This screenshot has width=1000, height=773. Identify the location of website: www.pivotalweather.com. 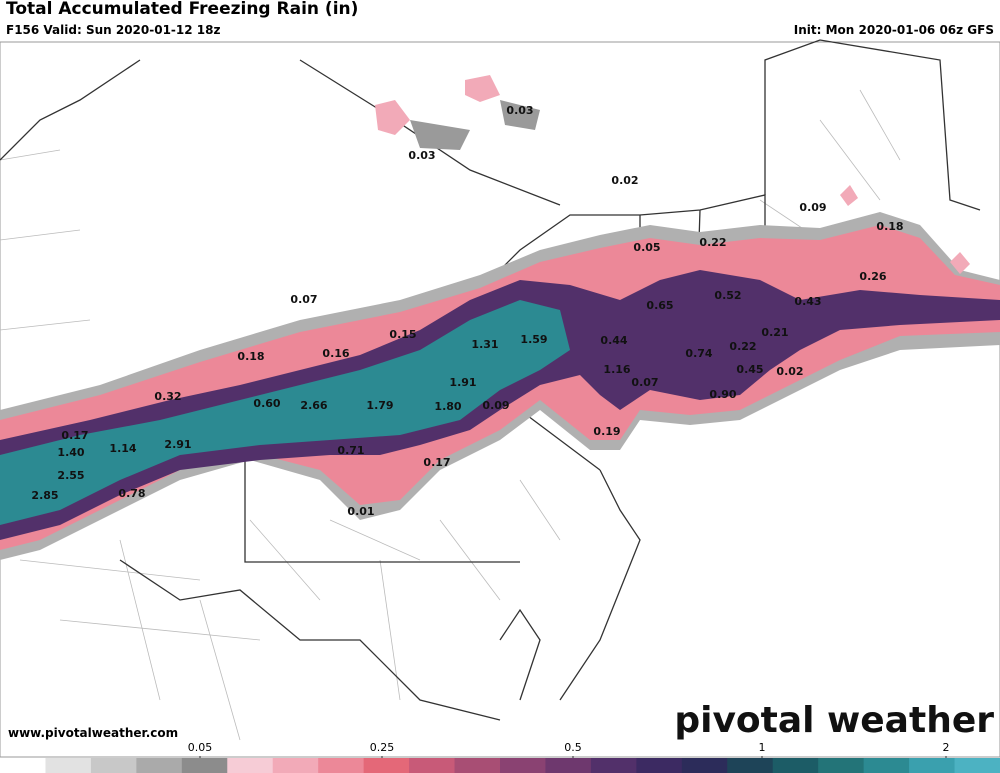
(93, 733).